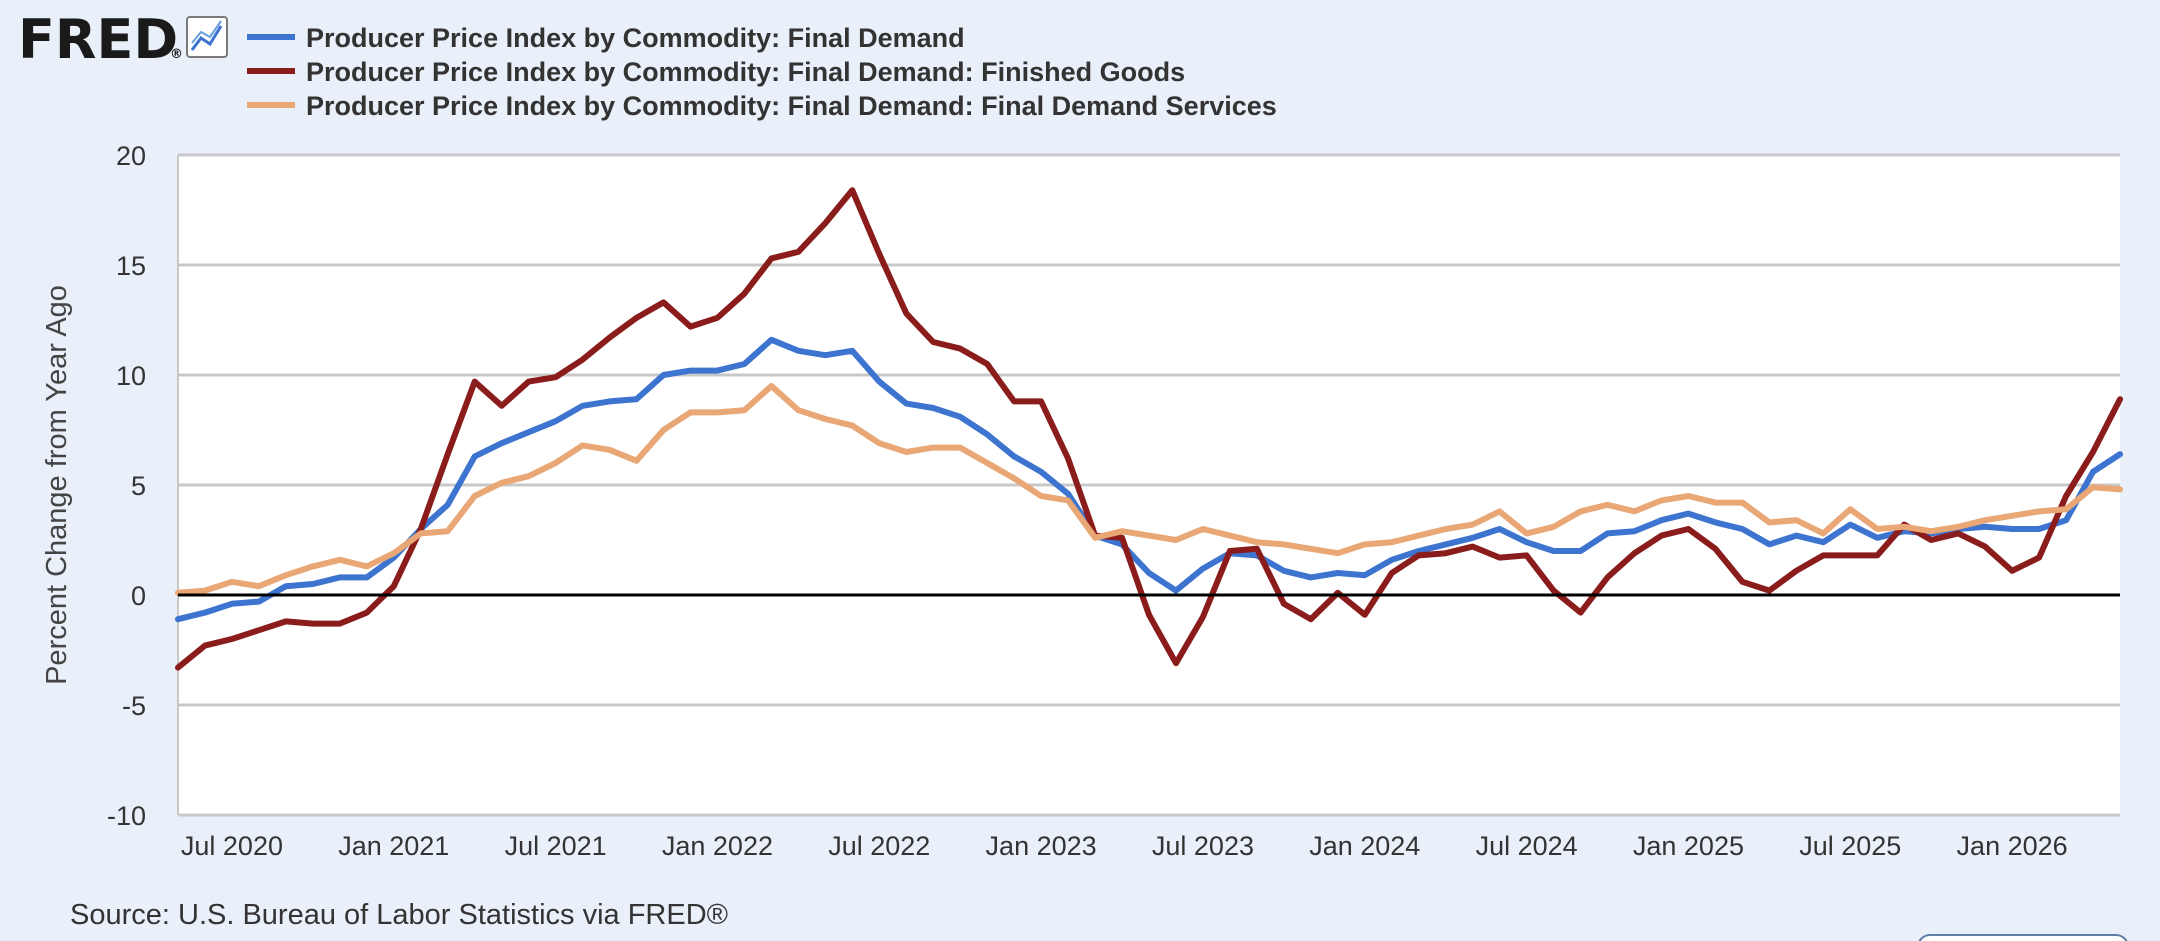  What do you see at coordinates (1527, 846) in the screenshot?
I see `x-tick-label: Jul 2024` at bounding box center [1527, 846].